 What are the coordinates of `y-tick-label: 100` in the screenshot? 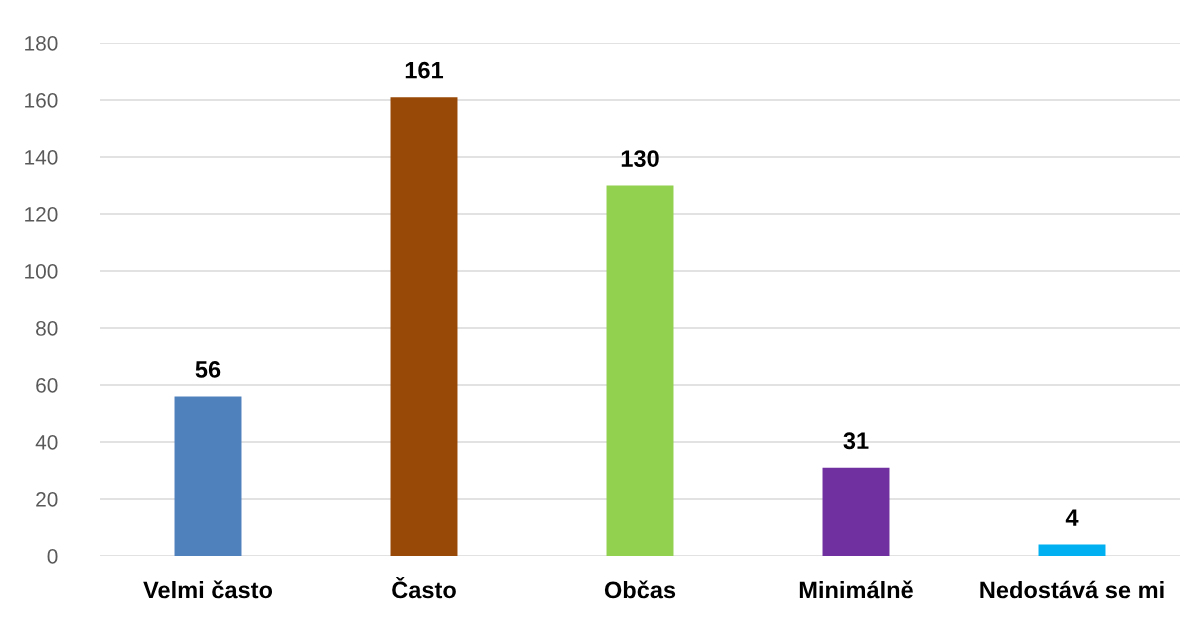 It's located at (41, 271).